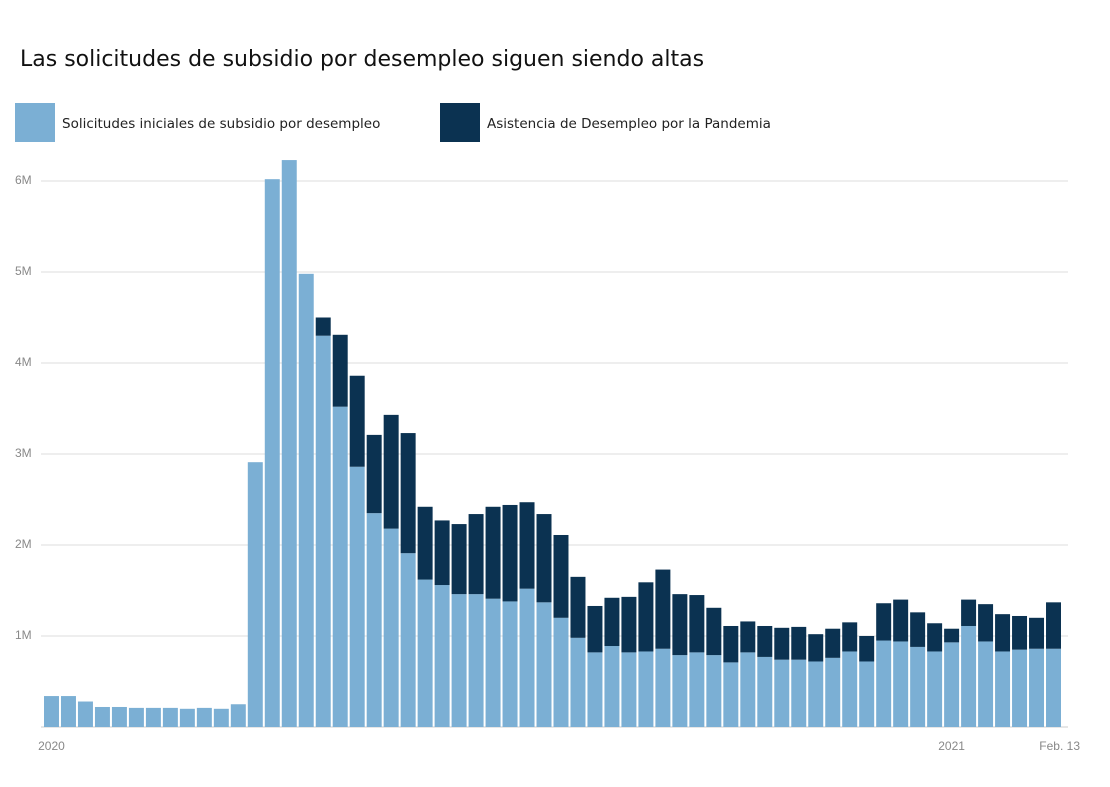  Describe the element at coordinates (629, 124) in the screenshot. I see `legend-label: Asistencia de Desempleo por la Pandemia` at that location.